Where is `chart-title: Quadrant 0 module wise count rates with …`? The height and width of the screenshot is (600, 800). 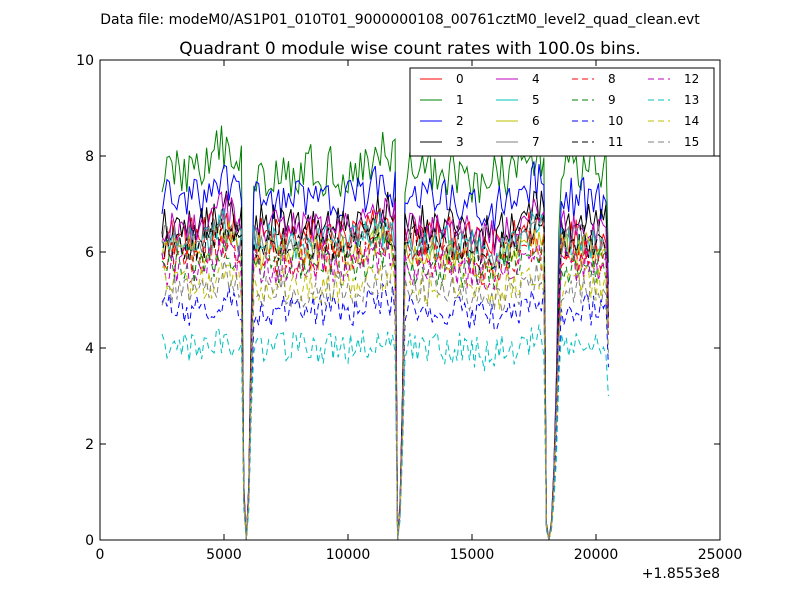 chart-title: Quadrant 0 module wise count rates with … is located at coordinates (409, 49).